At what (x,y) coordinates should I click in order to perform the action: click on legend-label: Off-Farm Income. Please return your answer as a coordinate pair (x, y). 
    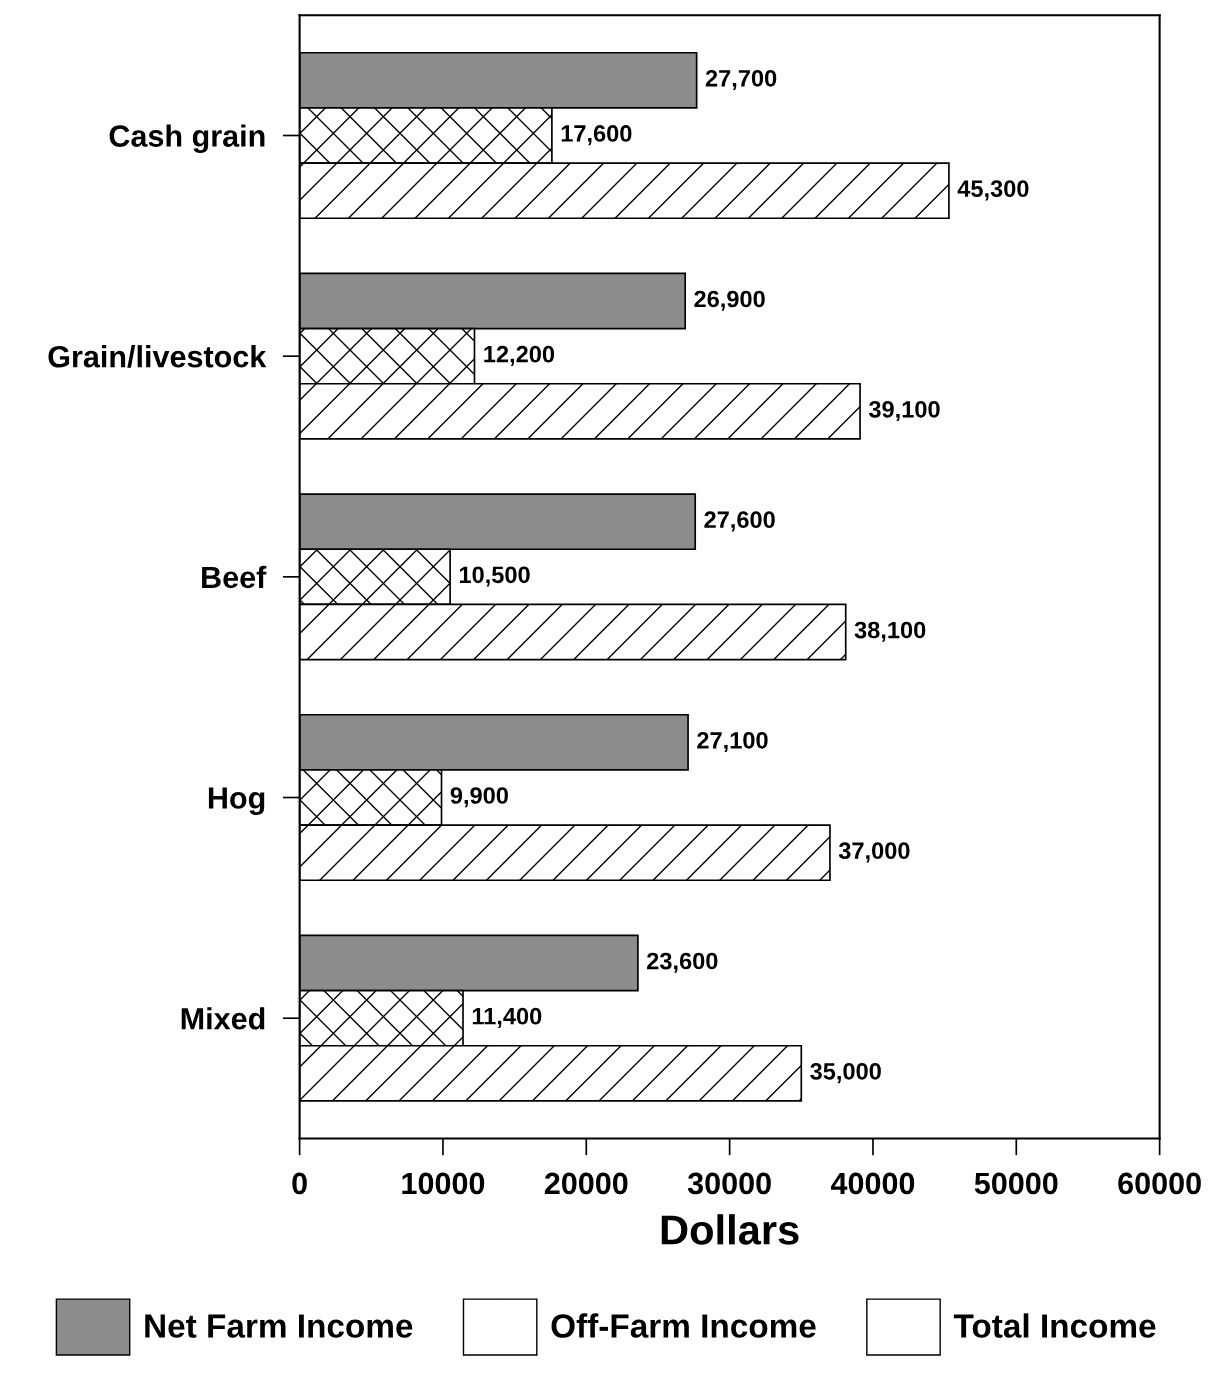
    Looking at the image, I should click on (683, 1325).